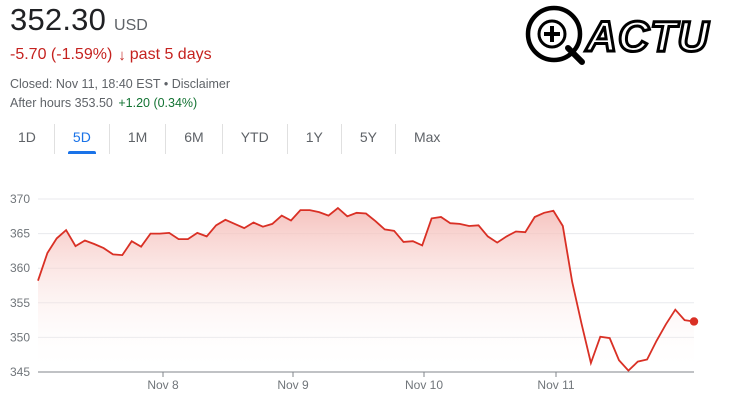 This screenshot has width=730, height=400. What do you see at coordinates (170, 54) in the screenshot?
I see `change-period: past 5 days` at bounding box center [170, 54].